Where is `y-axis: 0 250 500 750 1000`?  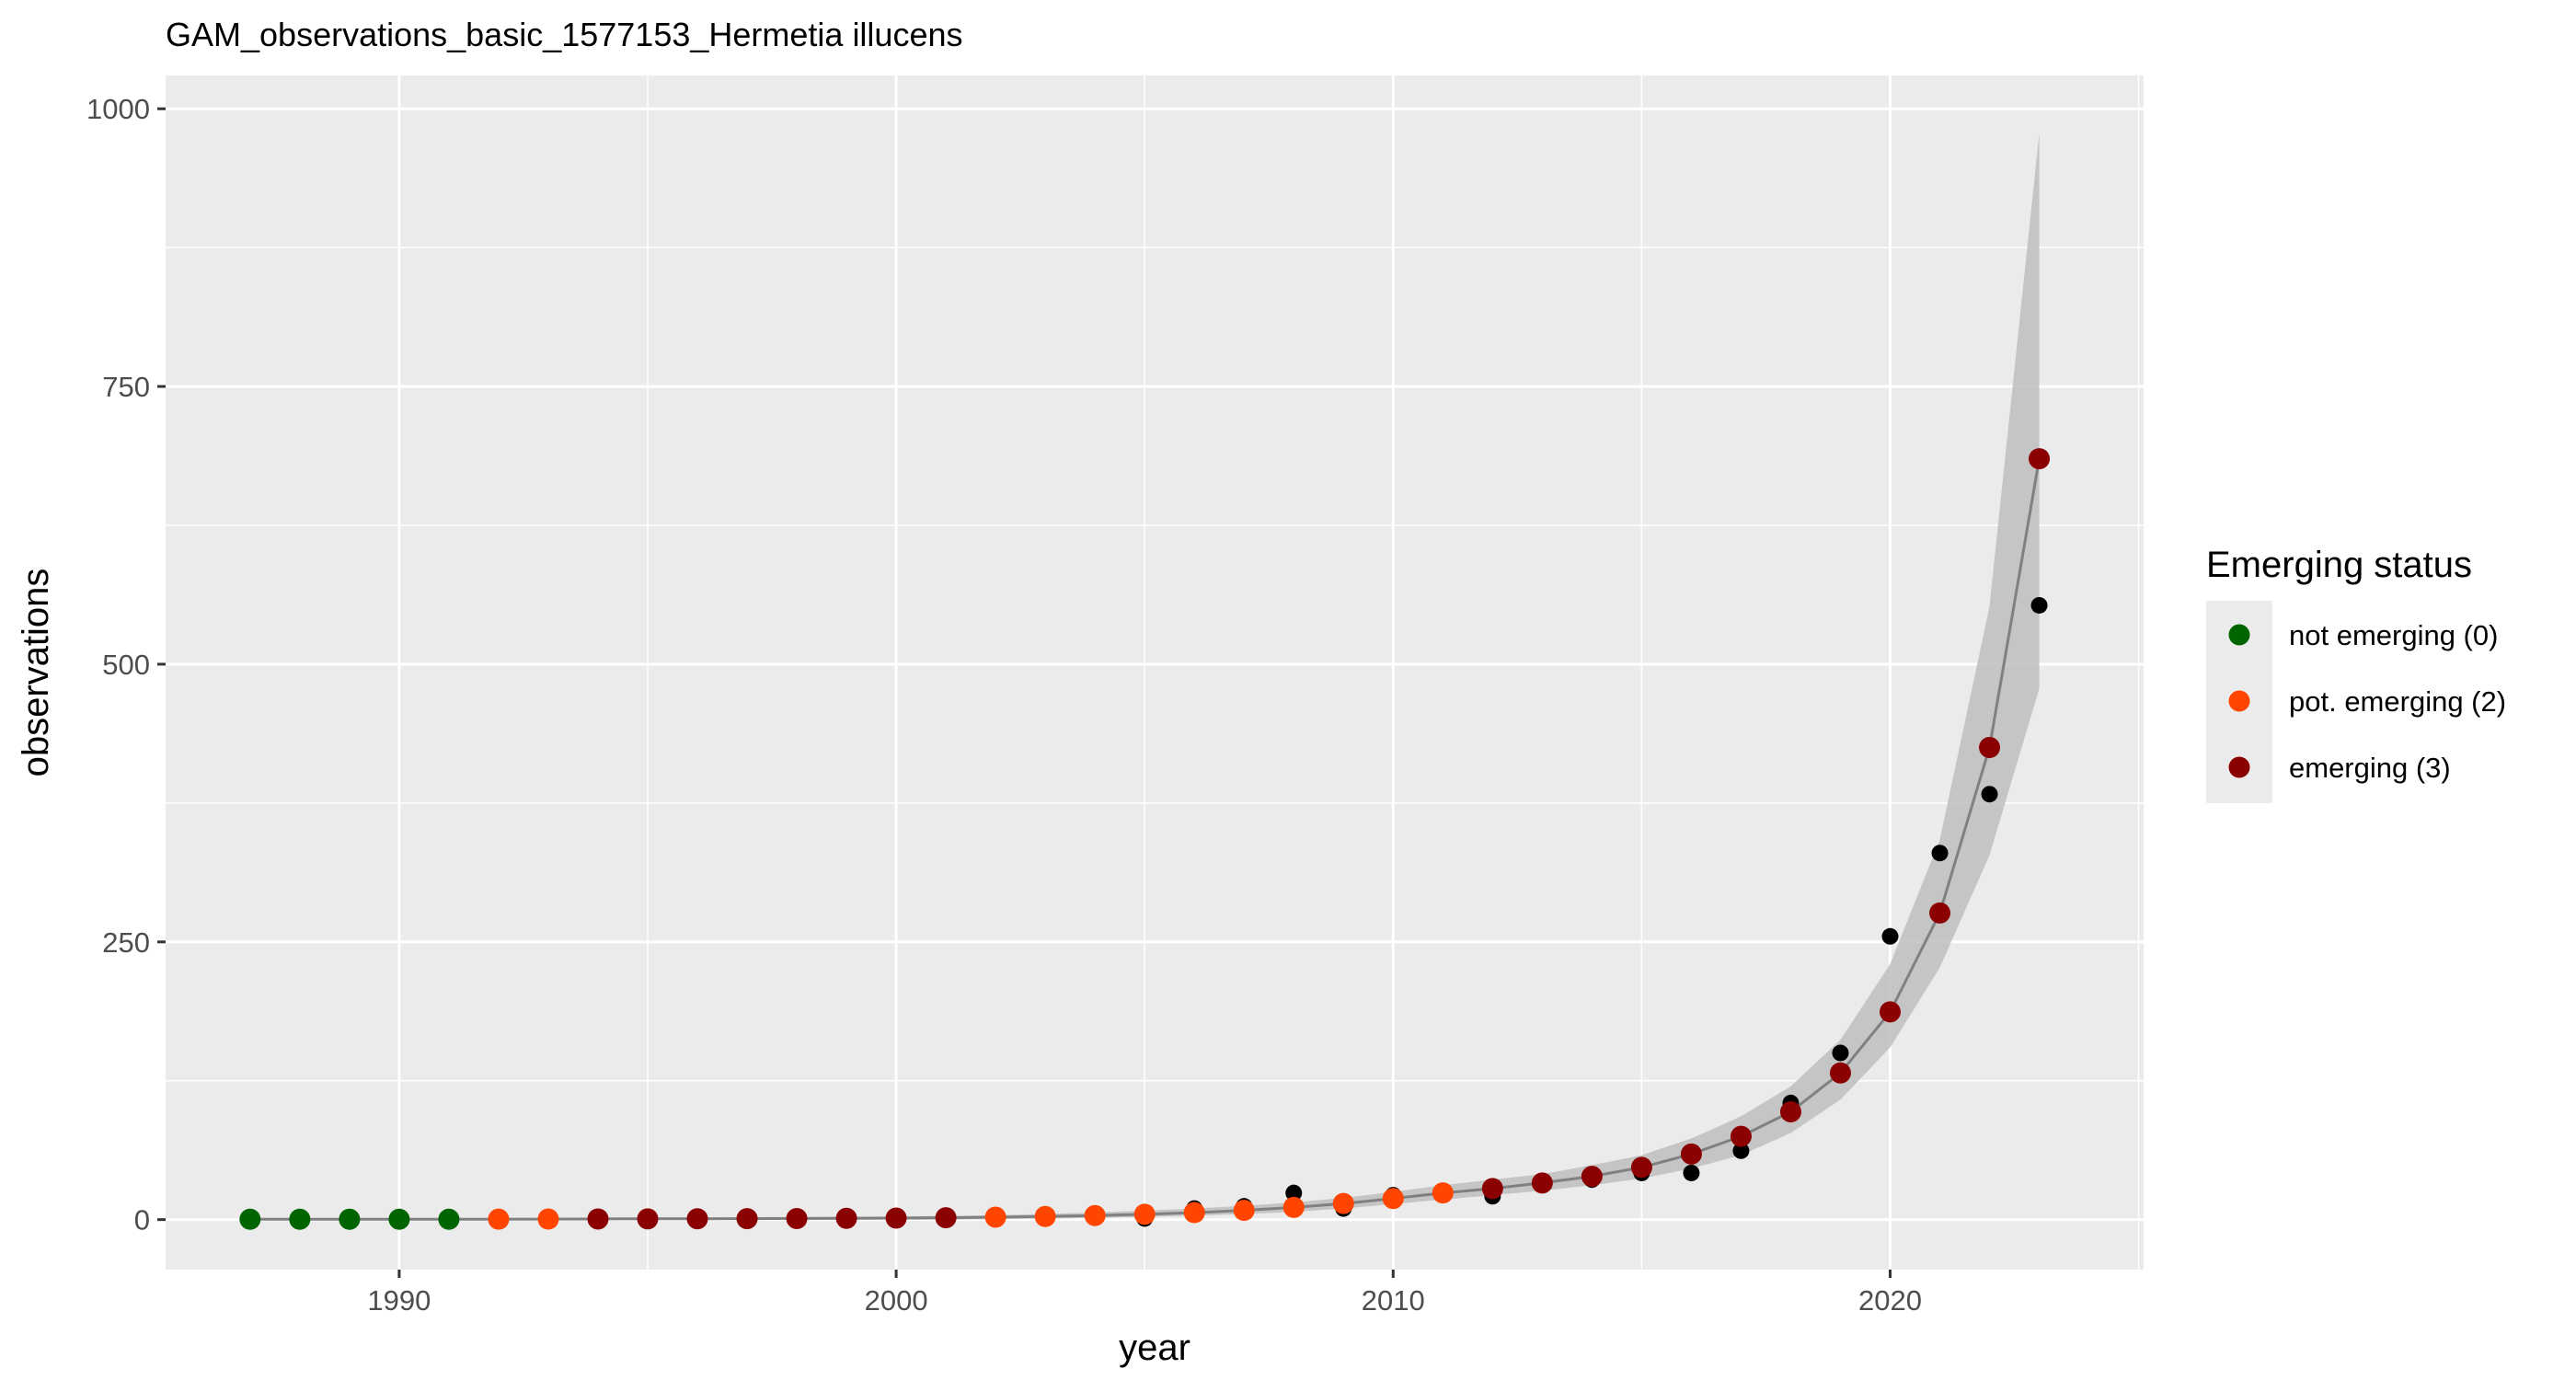
y-axis: 0 250 500 750 1000 is located at coordinates (126, 664).